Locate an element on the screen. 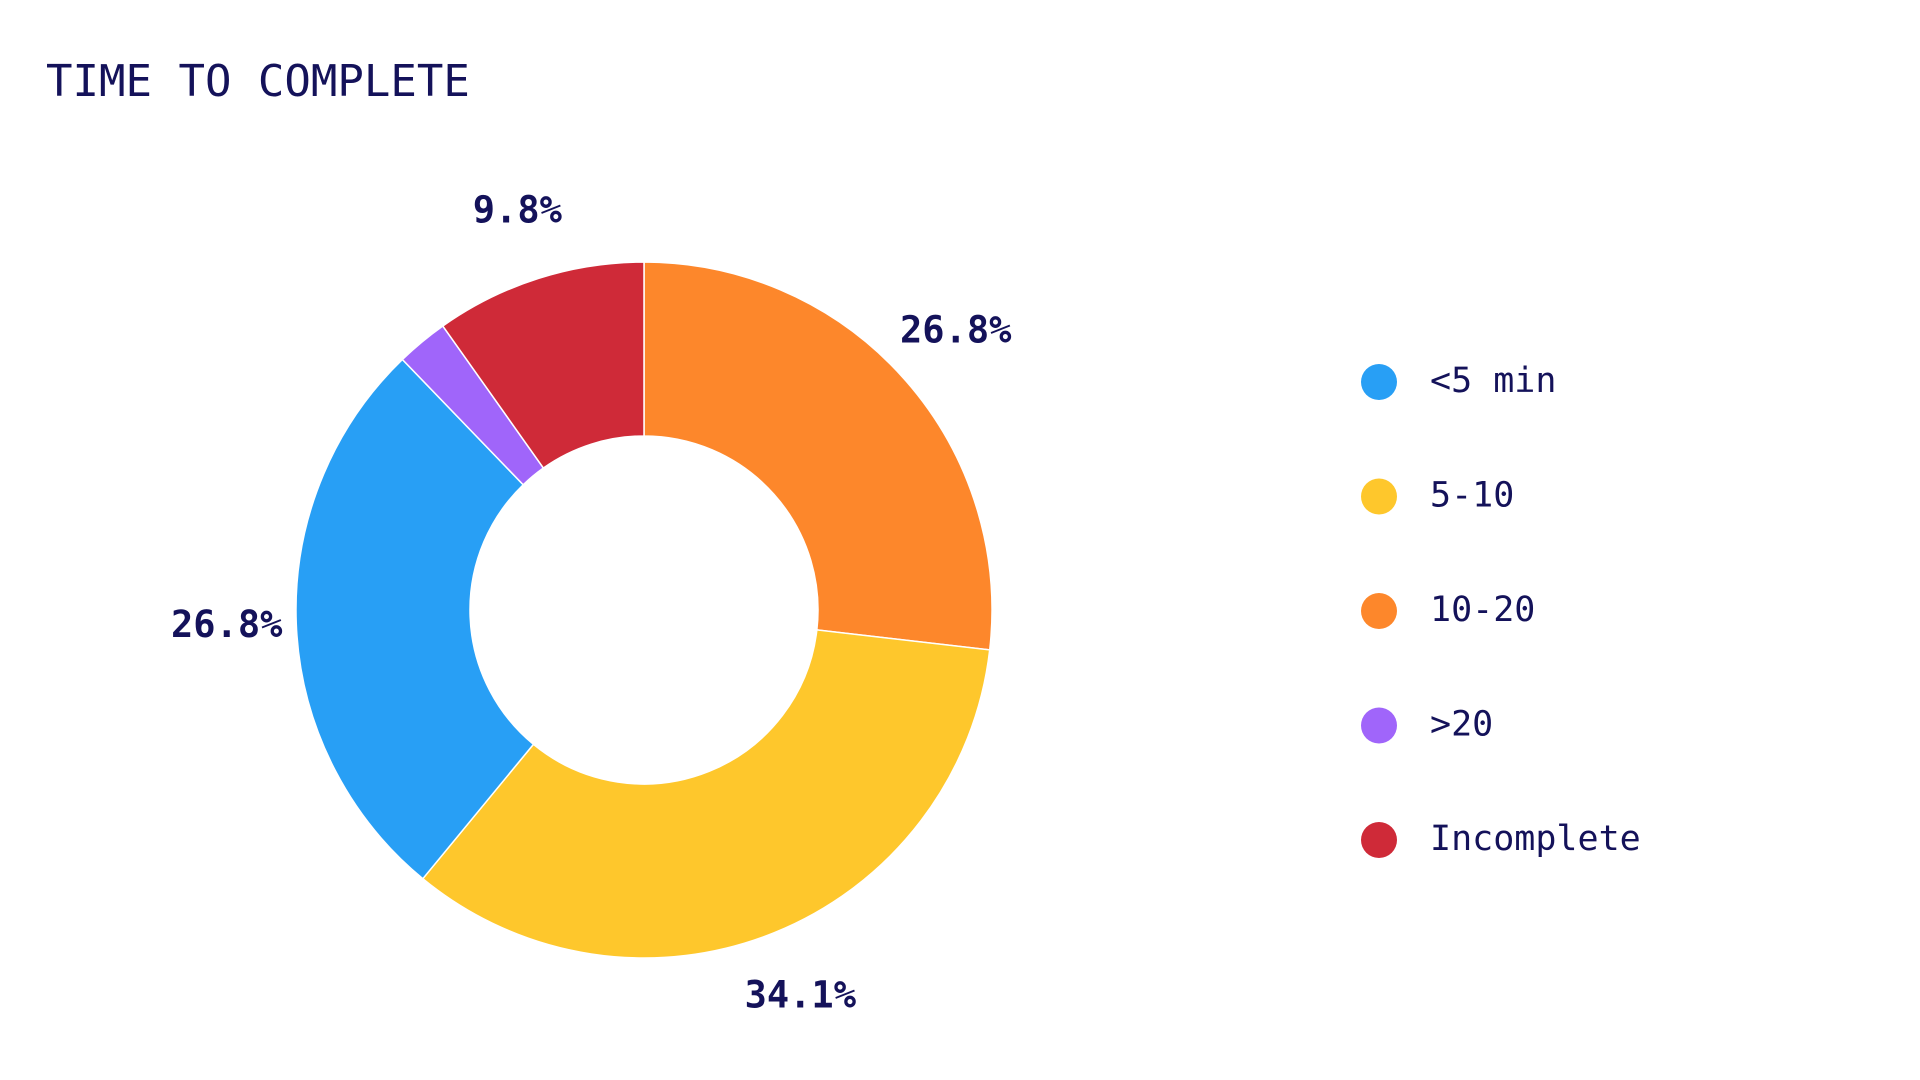 This screenshot has width=1920, height=1080. legend-label: 5-10 is located at coordinates (1472, 496).